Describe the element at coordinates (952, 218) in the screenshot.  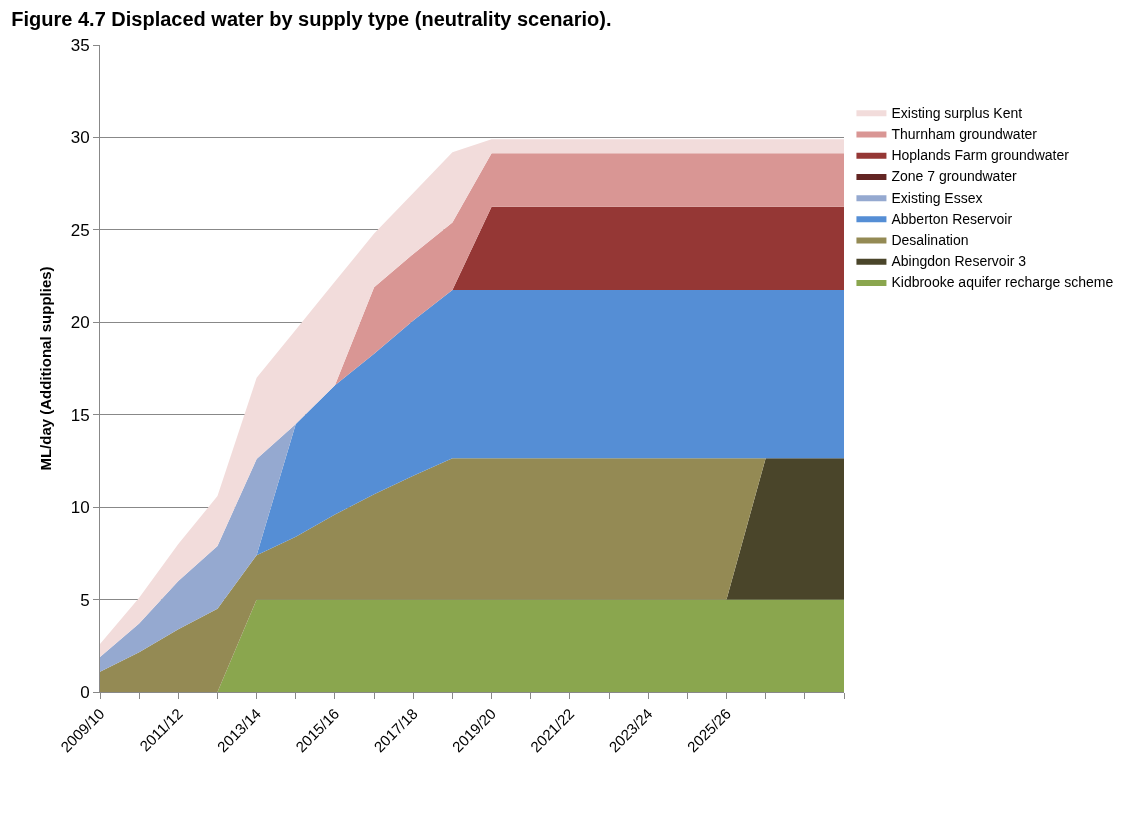
I see `legend-label: Abberton Reservoir` at that location.